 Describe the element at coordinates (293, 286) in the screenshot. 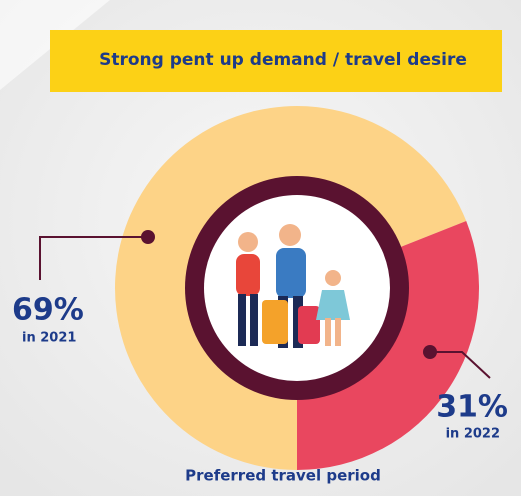

I see `family-illustration` at that location.